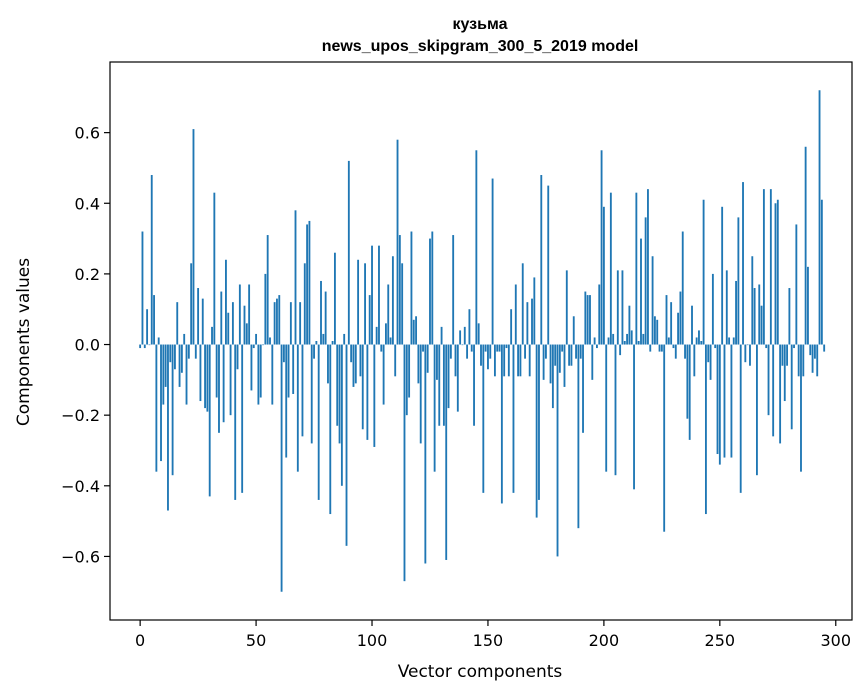  Describe the element at coordinates (480, 672) in the screenshot. I see `x-axis-label: Vector components` at that location.